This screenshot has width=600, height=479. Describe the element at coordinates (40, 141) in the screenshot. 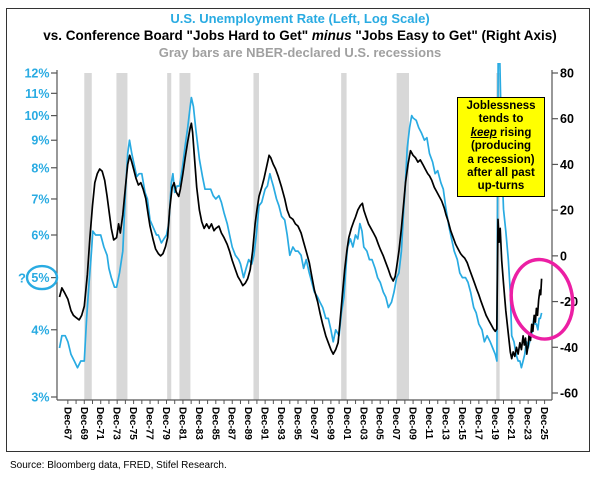

I see `y-axis-left-label: 9%` at that location.